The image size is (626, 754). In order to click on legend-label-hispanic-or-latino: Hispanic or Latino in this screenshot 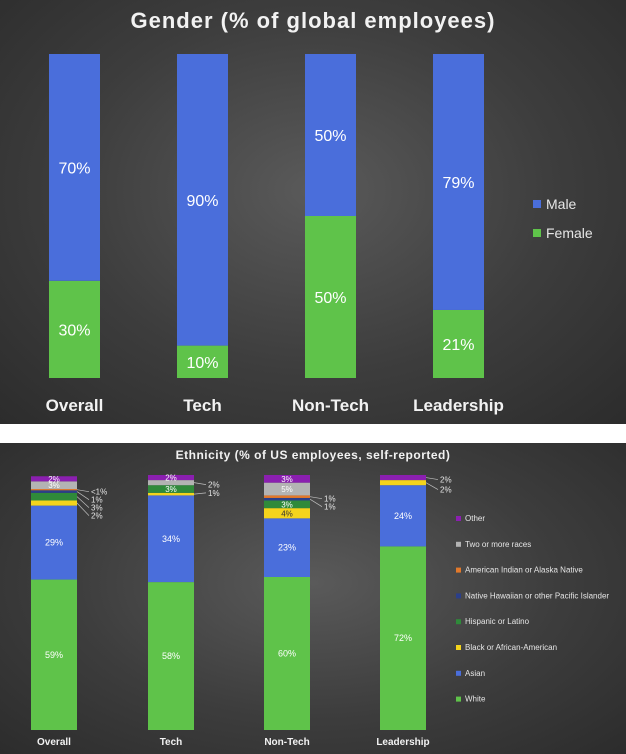, I will do `click(497, 621)`.